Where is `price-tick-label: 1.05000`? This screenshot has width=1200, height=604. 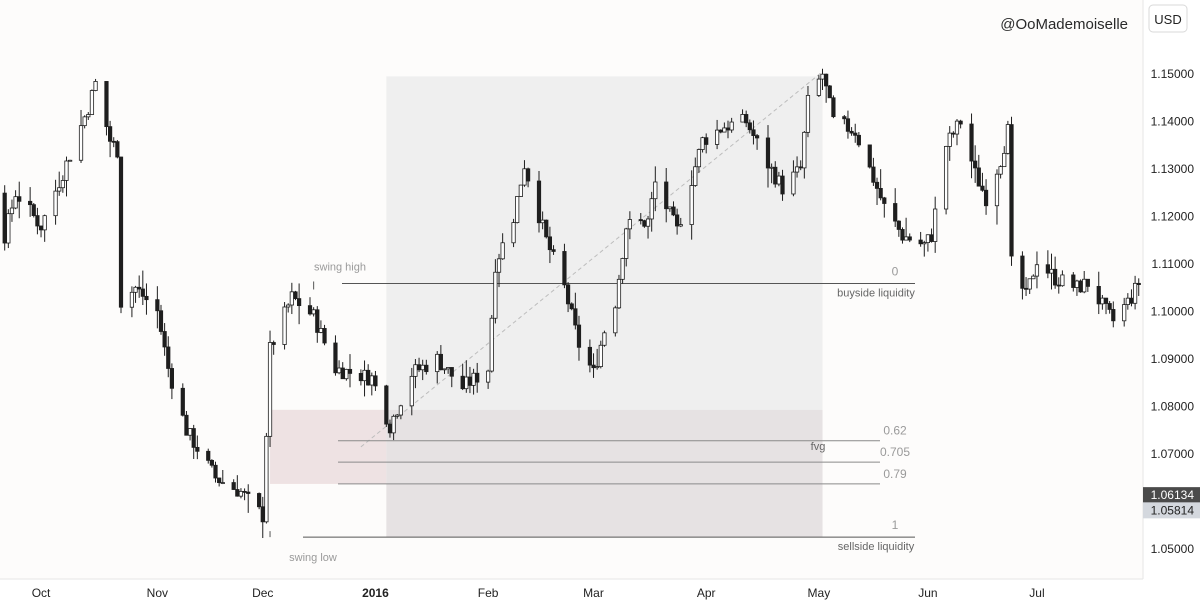
price-tick-label: 1.05000 is located at coordinates (1173, 549).